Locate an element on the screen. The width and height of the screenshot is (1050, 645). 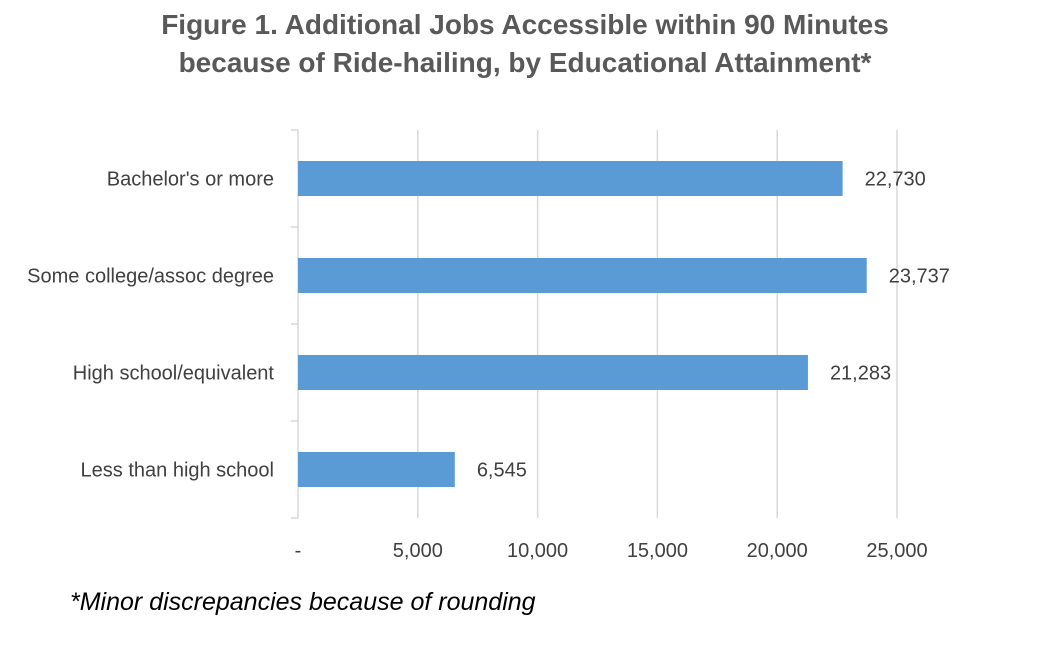
footnote: *Minor discrepancies because of rounding is located at coordinates (303, 602).